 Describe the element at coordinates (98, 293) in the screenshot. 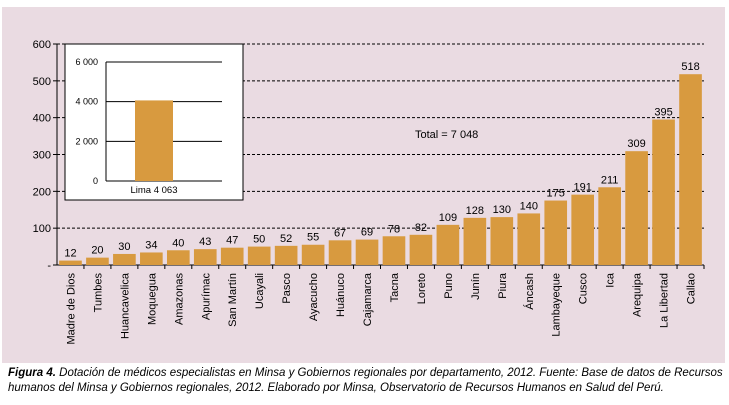

I see `x-tick-label: Tumbes` at that location.